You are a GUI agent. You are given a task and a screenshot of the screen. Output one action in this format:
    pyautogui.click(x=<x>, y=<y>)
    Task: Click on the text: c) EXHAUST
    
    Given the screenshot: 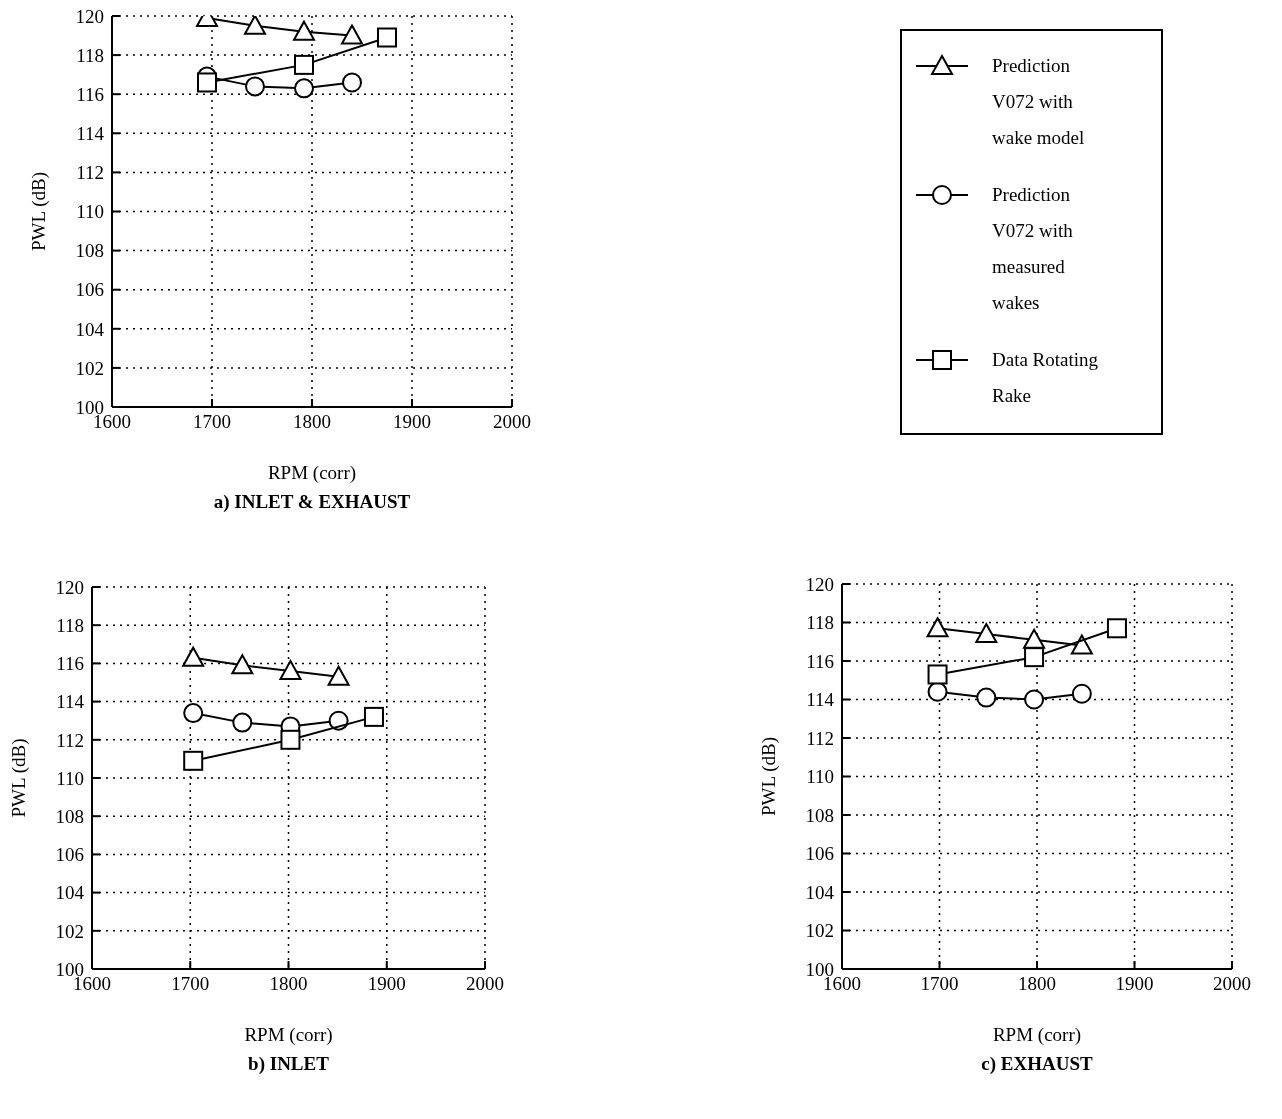 What is the action you would take?
    pyautogui.click(x=1037, y=1064)
    